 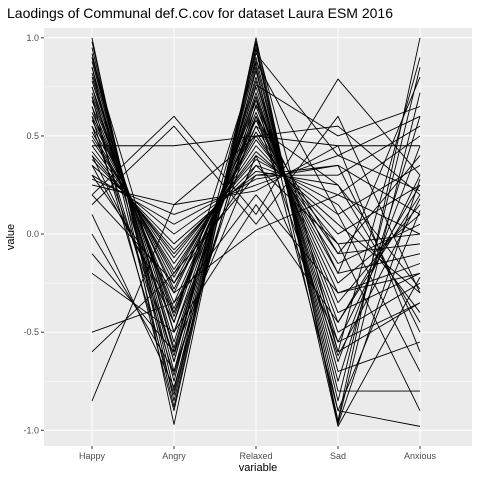 I want to click on y-tick-label: 0.0, so click(x=32, y=234).